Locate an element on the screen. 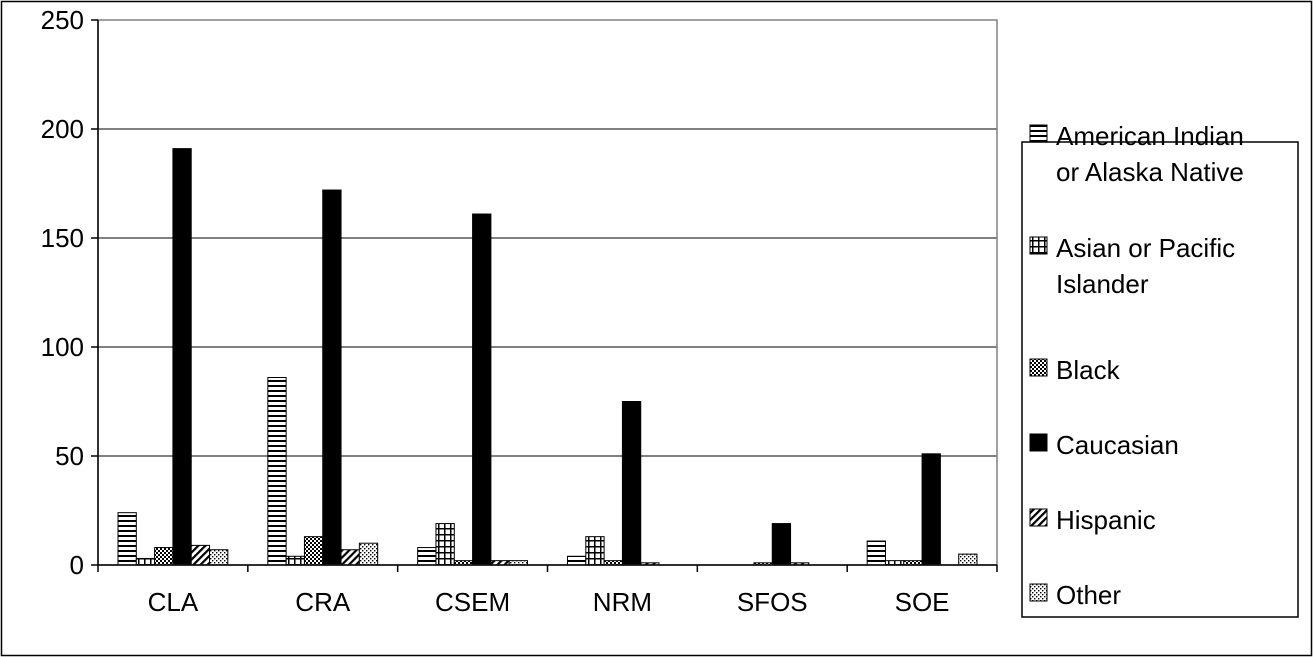 The image size is (1313, 657). bar-csem-american-indian-or-alaska-native is located at coordinates (427, 556).